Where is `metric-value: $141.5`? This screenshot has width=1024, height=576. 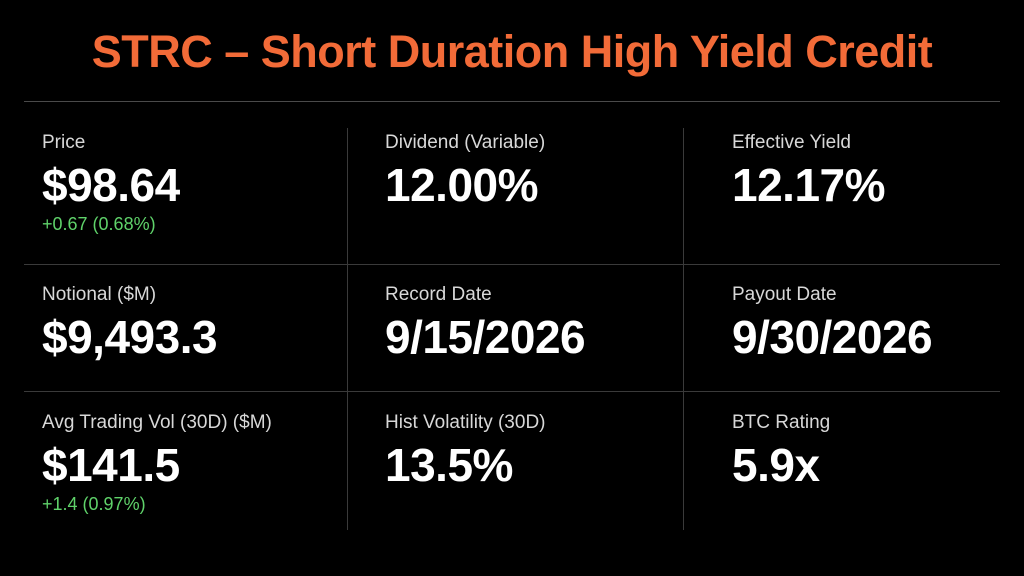 metric-value: $141.5 is located at coordinates (111, 465).